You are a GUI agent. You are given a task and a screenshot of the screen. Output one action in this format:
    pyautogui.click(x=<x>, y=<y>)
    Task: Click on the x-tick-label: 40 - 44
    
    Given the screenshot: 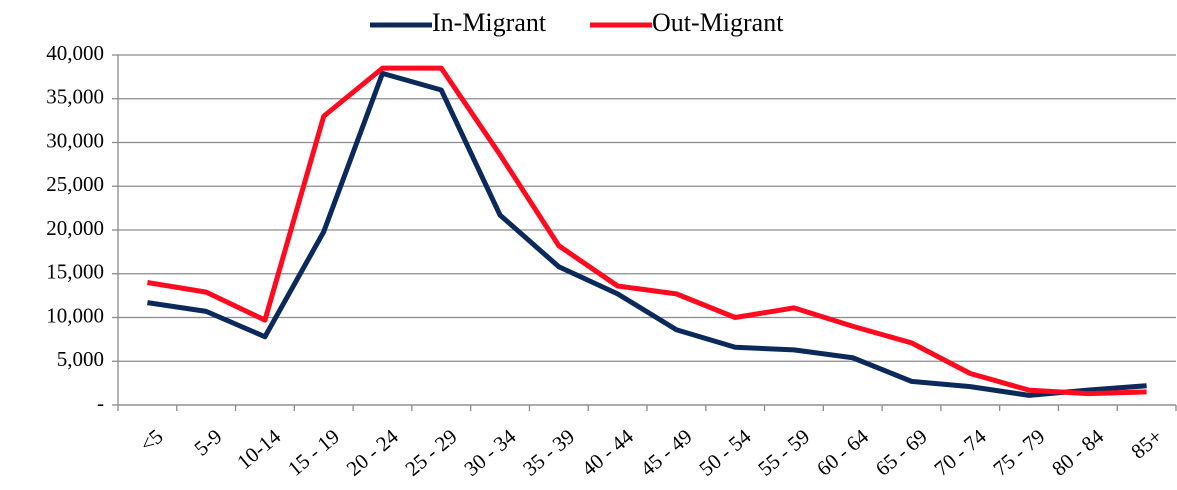 What is the action you would take?
    pyautogui.click(x=607, y=452)
    